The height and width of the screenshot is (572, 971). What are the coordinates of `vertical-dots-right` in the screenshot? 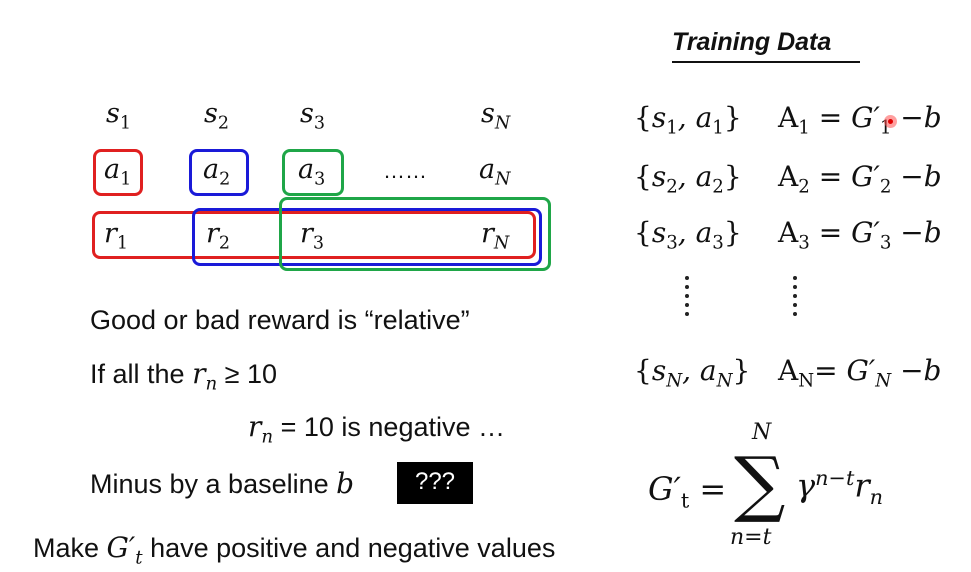 It's located at (795, 298).